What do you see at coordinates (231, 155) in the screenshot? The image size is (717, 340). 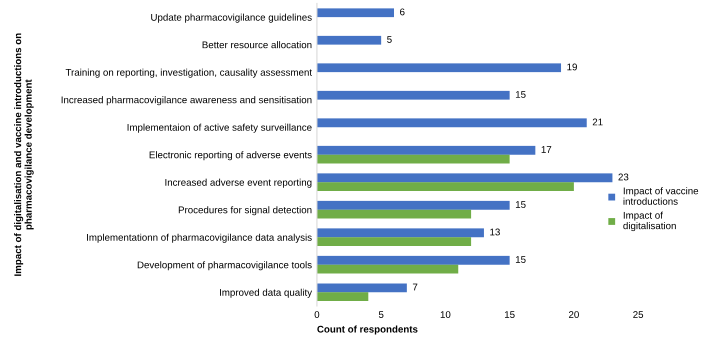 I see `y-tick-label: Electronic reporting of adverse events` at bounding box center [231, 155].